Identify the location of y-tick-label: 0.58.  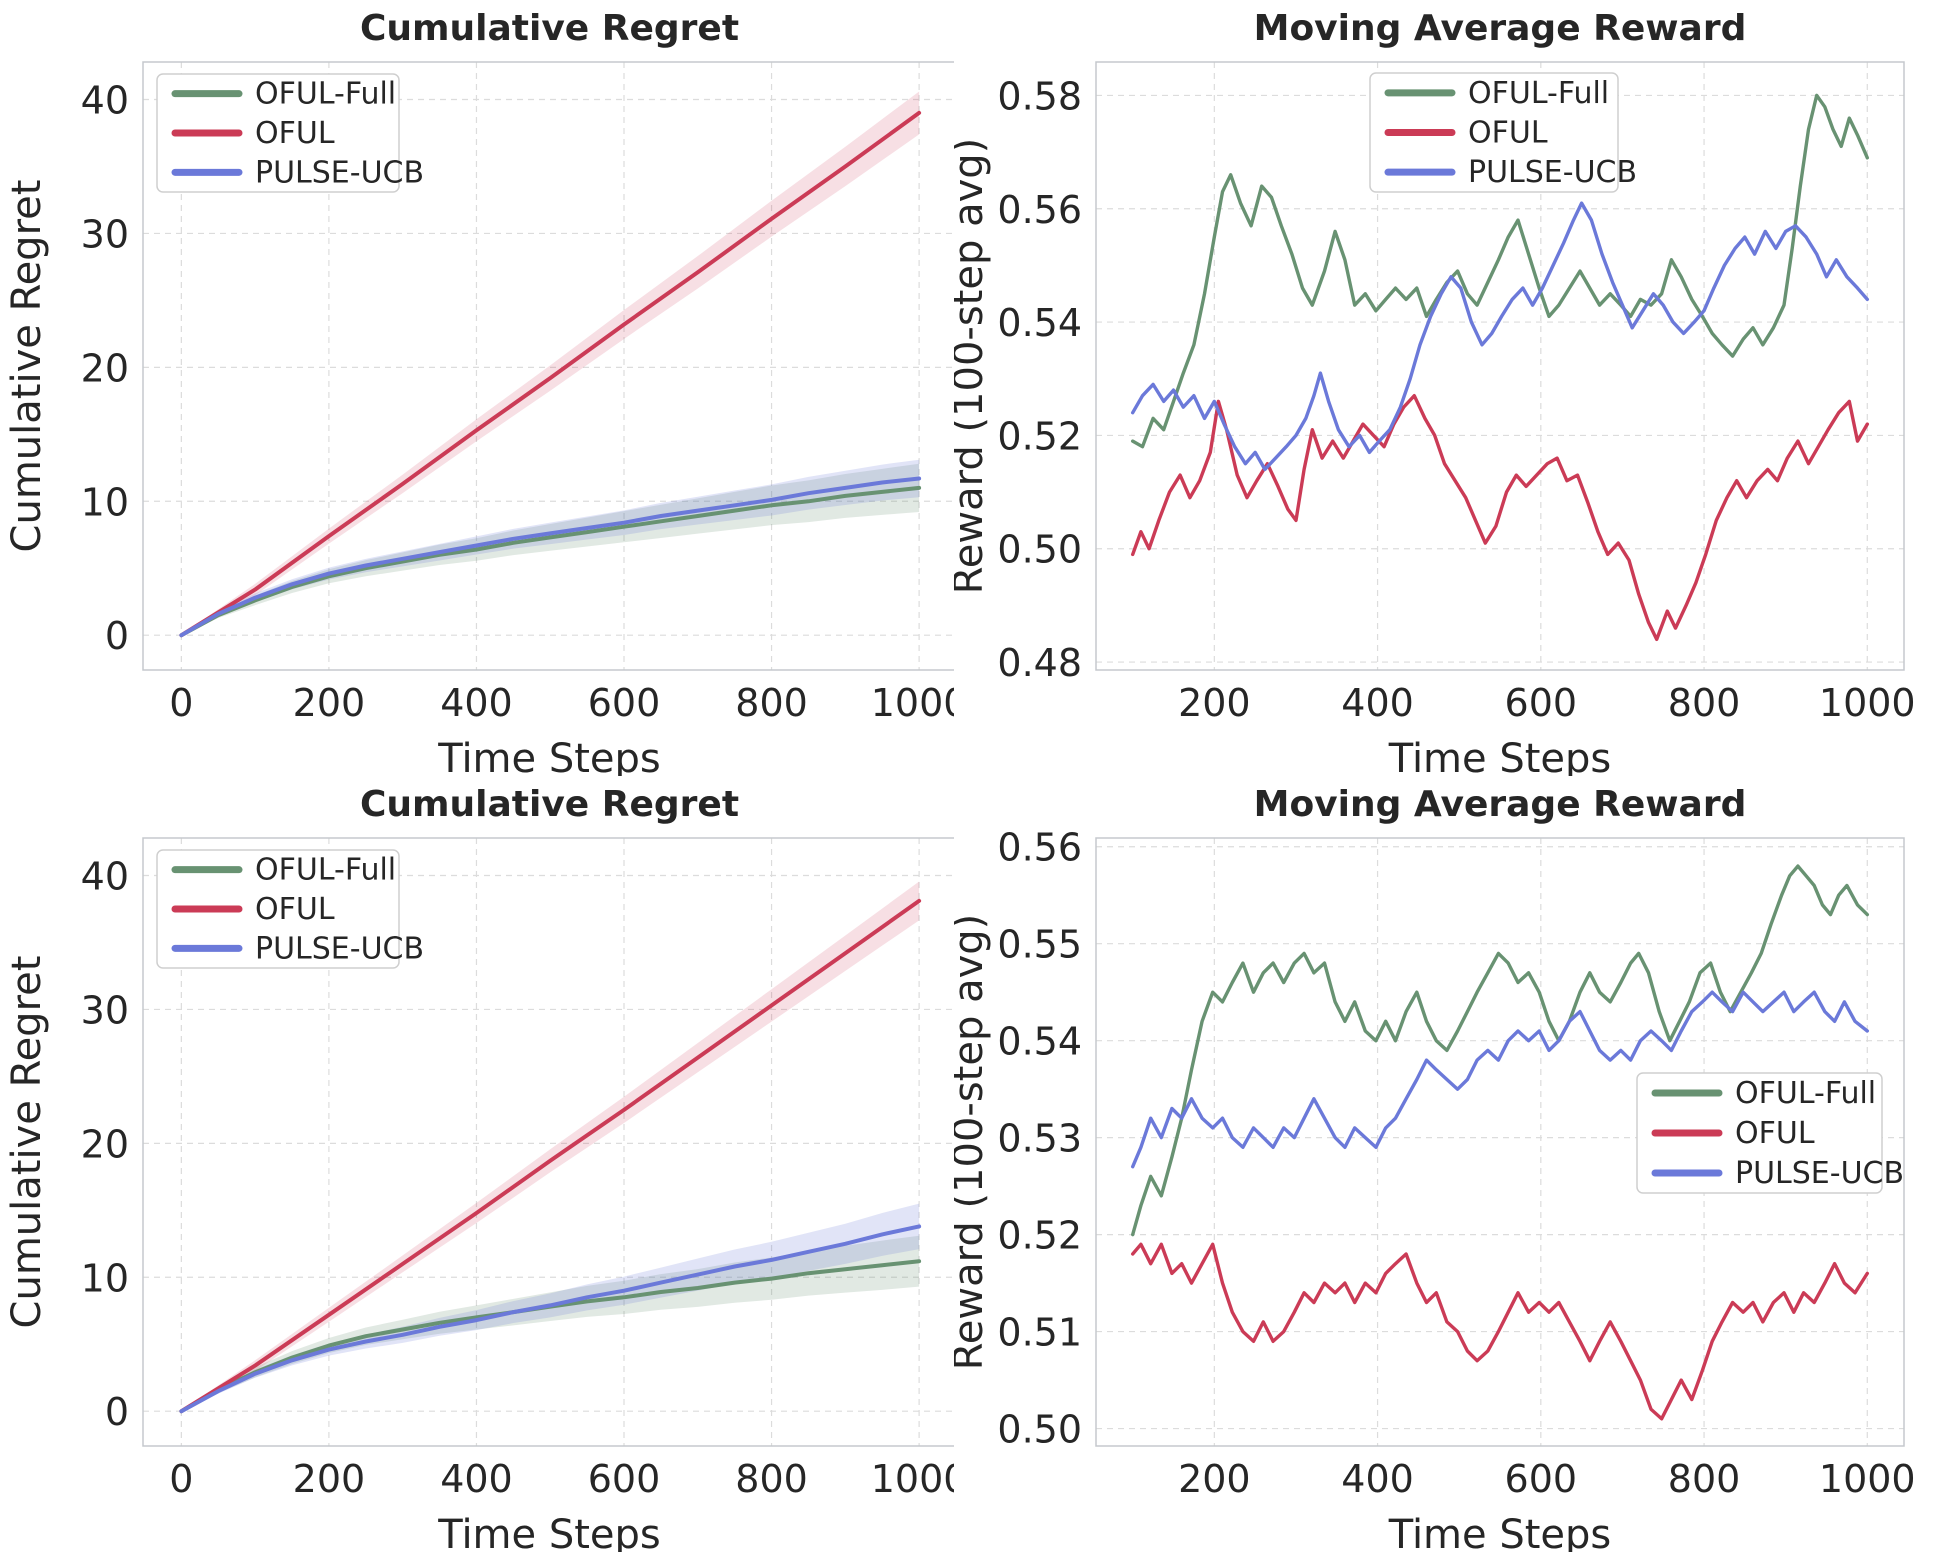
(1039, 96).